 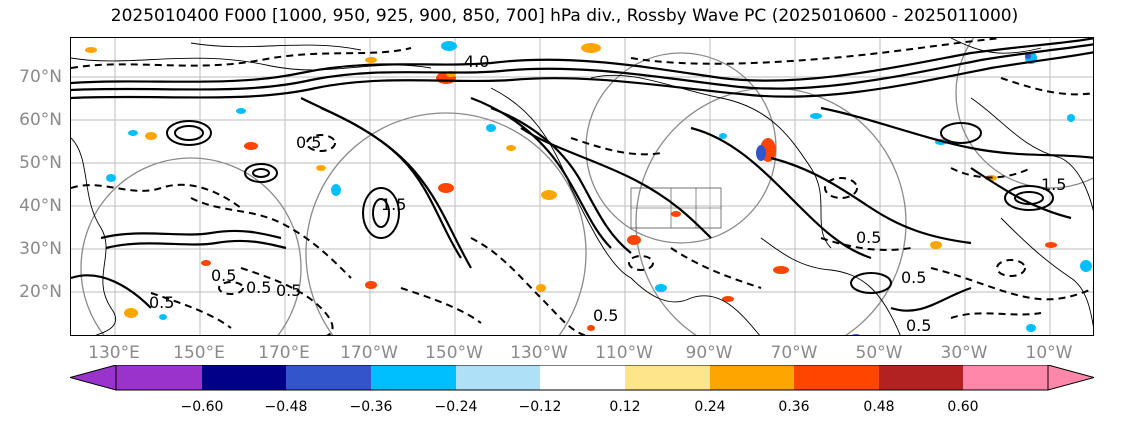 I want to click on lon-label-10w: 10°W, so click(x=1049, y=353).